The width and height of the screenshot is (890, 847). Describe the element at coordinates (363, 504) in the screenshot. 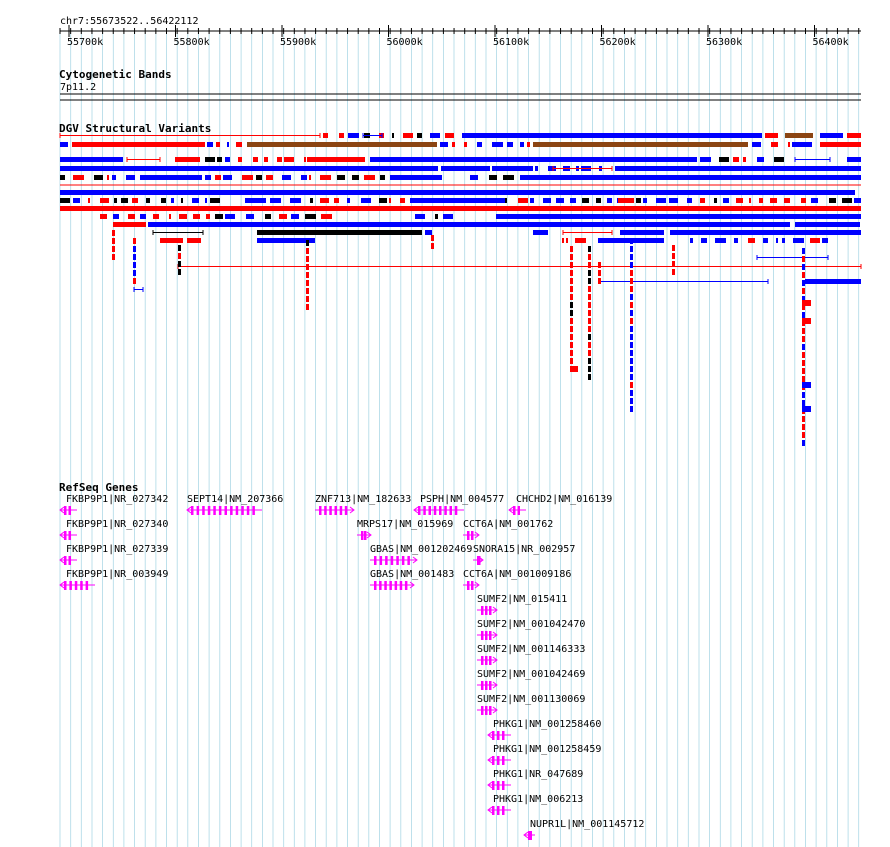

I see `gene-feature: ZNF713|NM_182633` at that location.